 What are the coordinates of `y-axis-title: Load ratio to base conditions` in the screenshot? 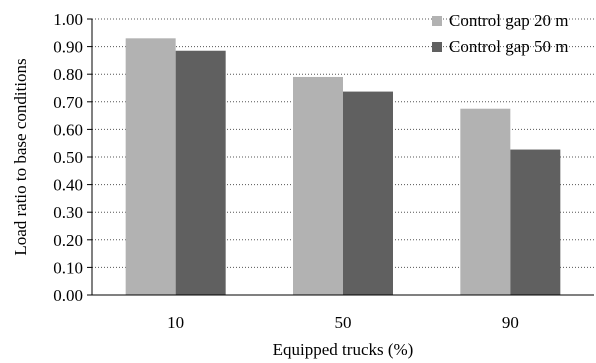 It's located at (20, 156).